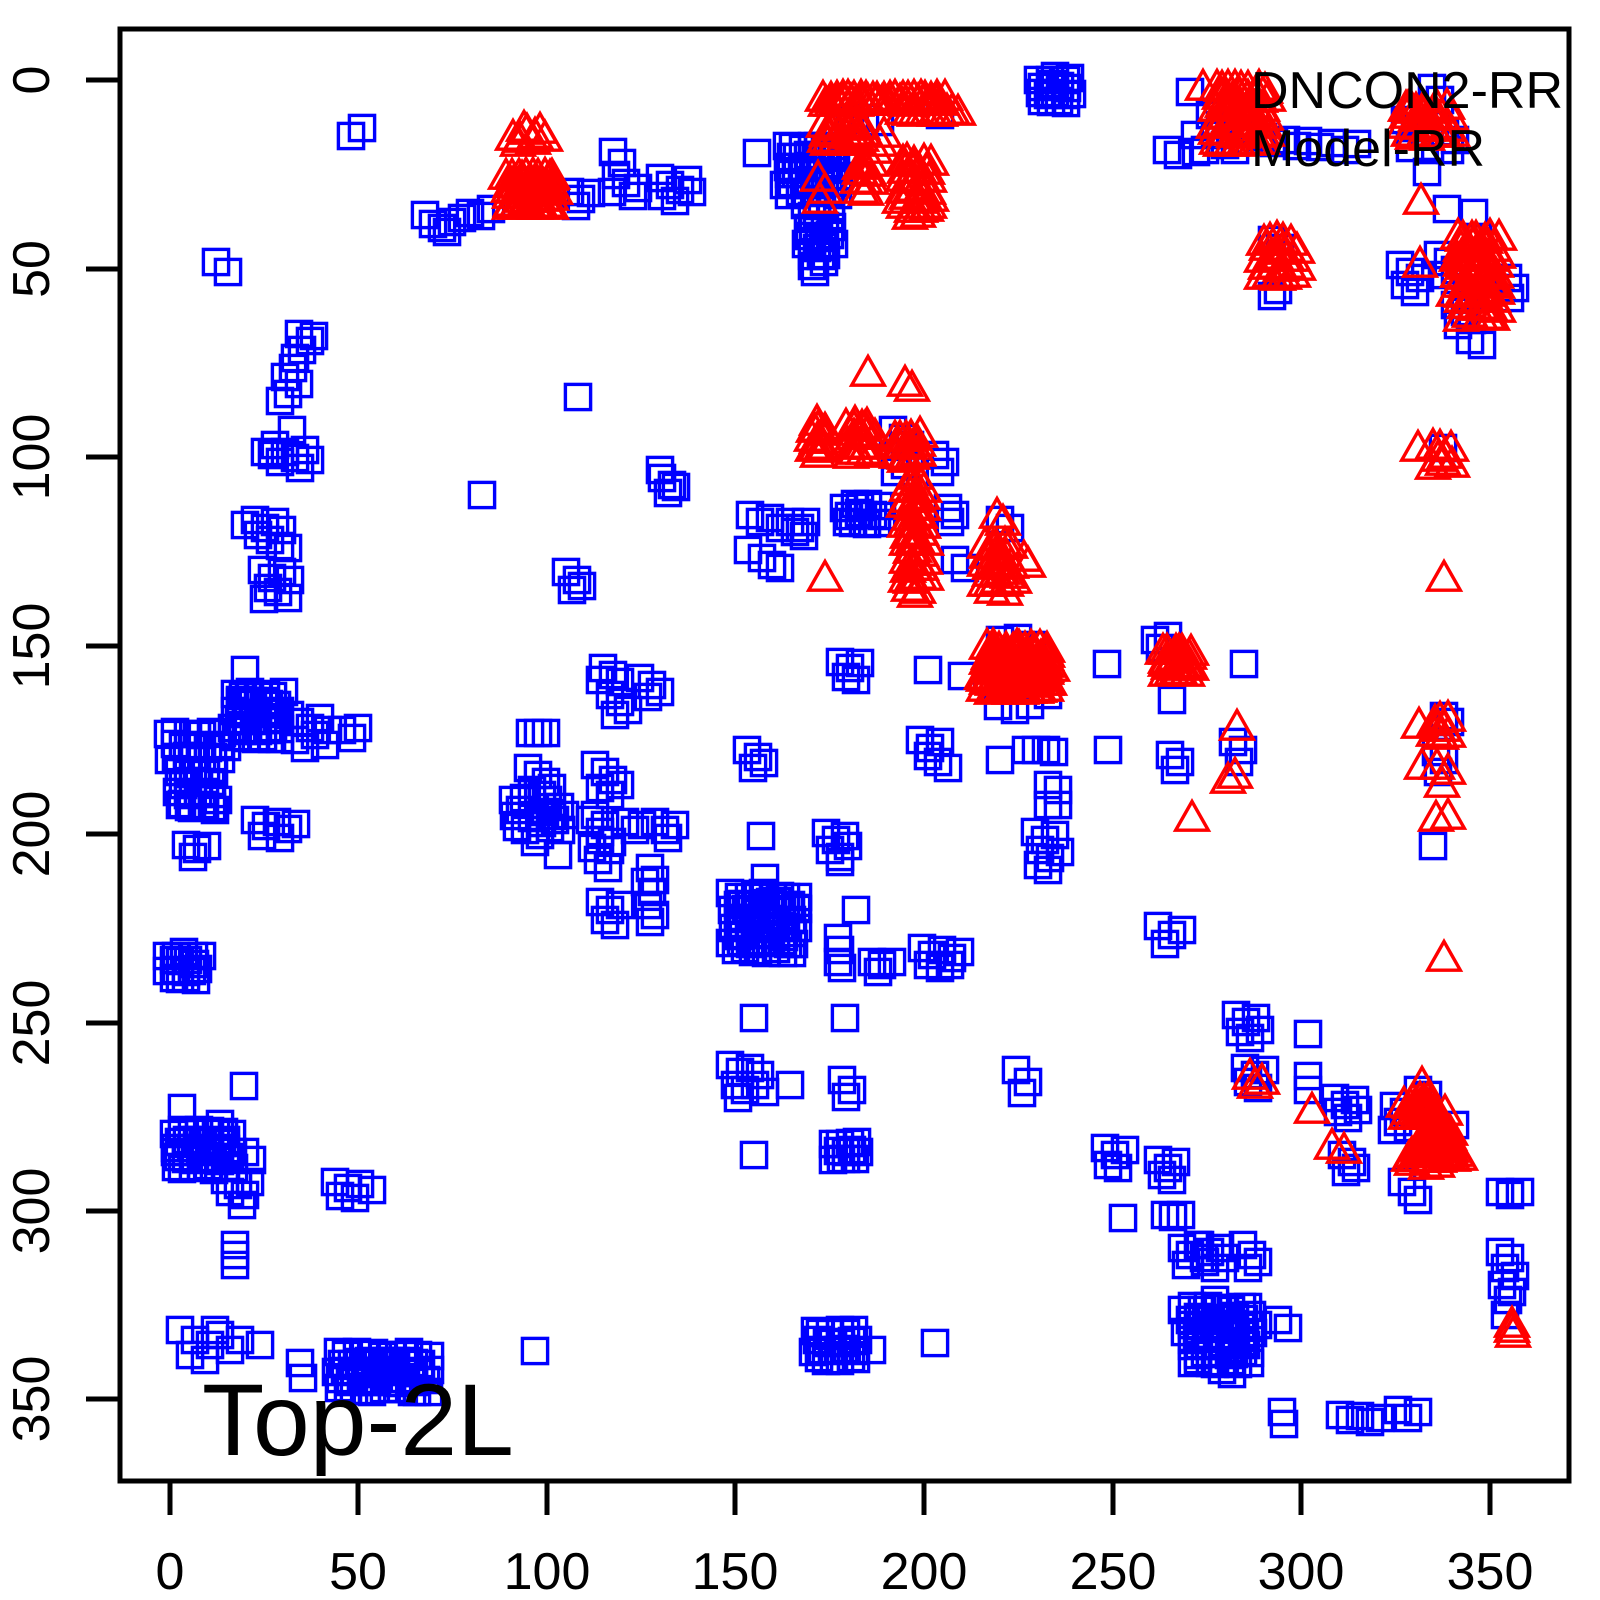 The image size is (1600, 1600). I want to click on svg-text: Model-RR, so click(1368, 149).